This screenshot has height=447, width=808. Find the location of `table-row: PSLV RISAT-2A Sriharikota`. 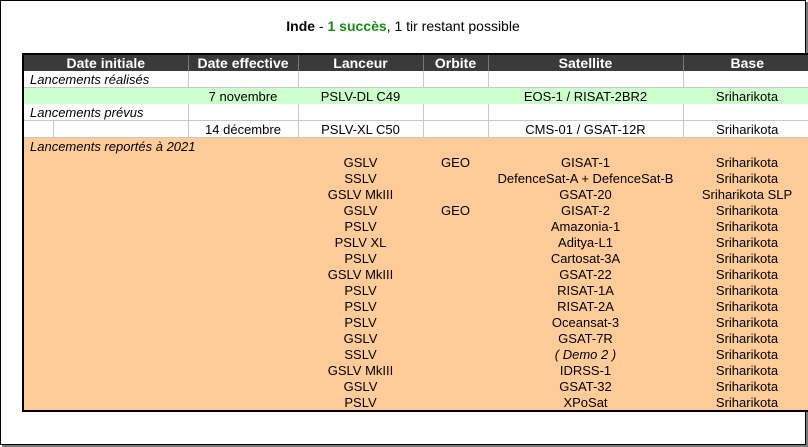

table-row: PSLV RISAT-2A Sriharikota is located at coordinates (415, 306).